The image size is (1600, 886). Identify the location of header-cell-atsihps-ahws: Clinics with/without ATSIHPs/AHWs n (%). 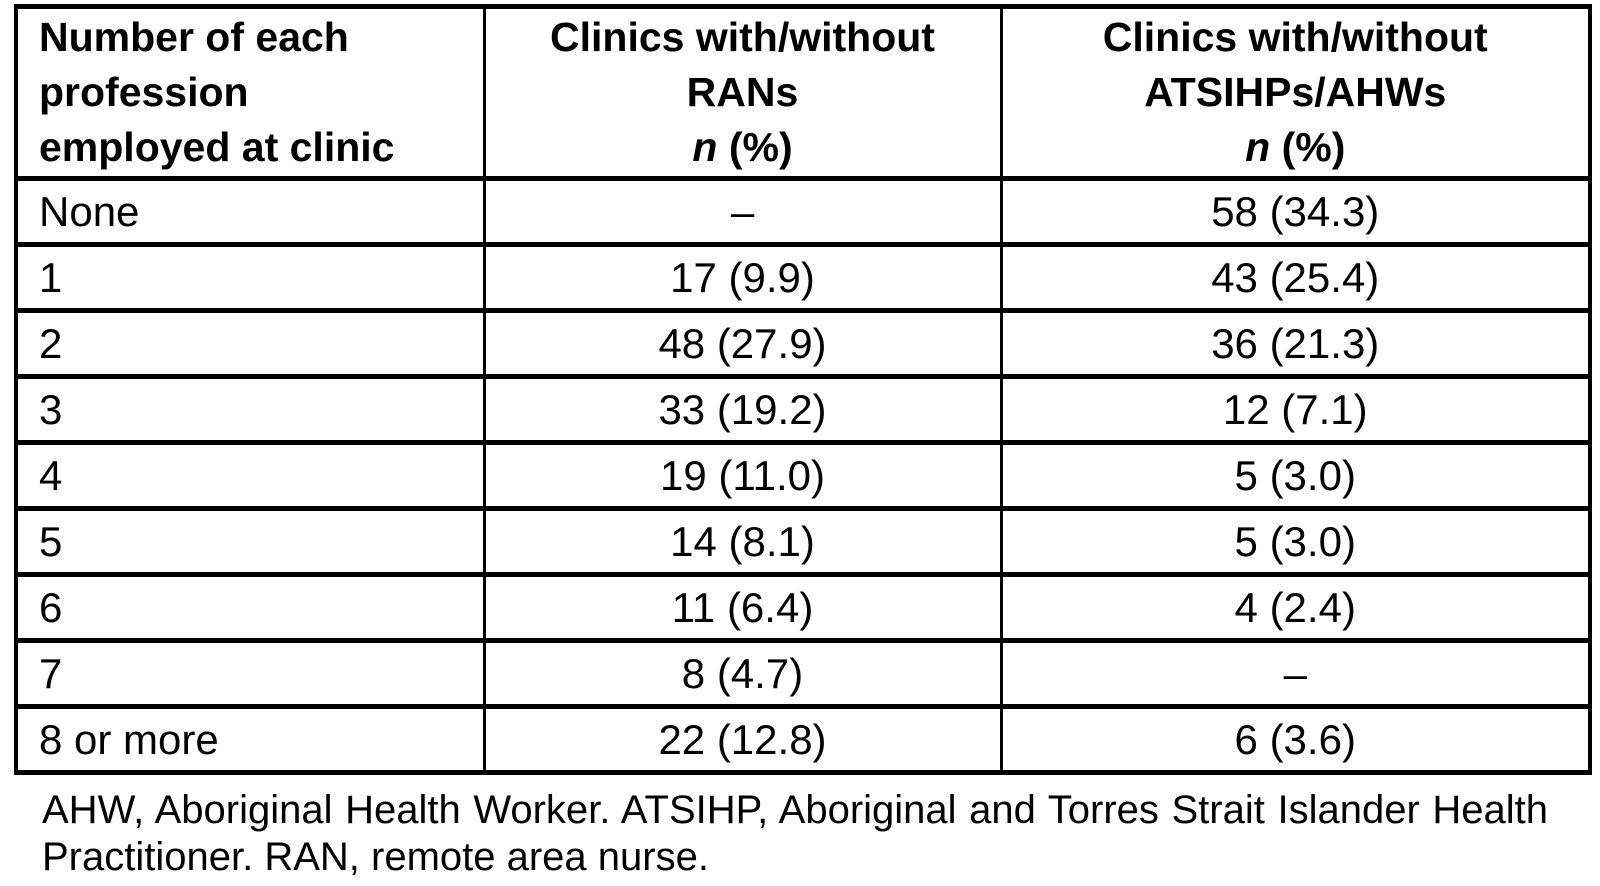
(1295, 92).